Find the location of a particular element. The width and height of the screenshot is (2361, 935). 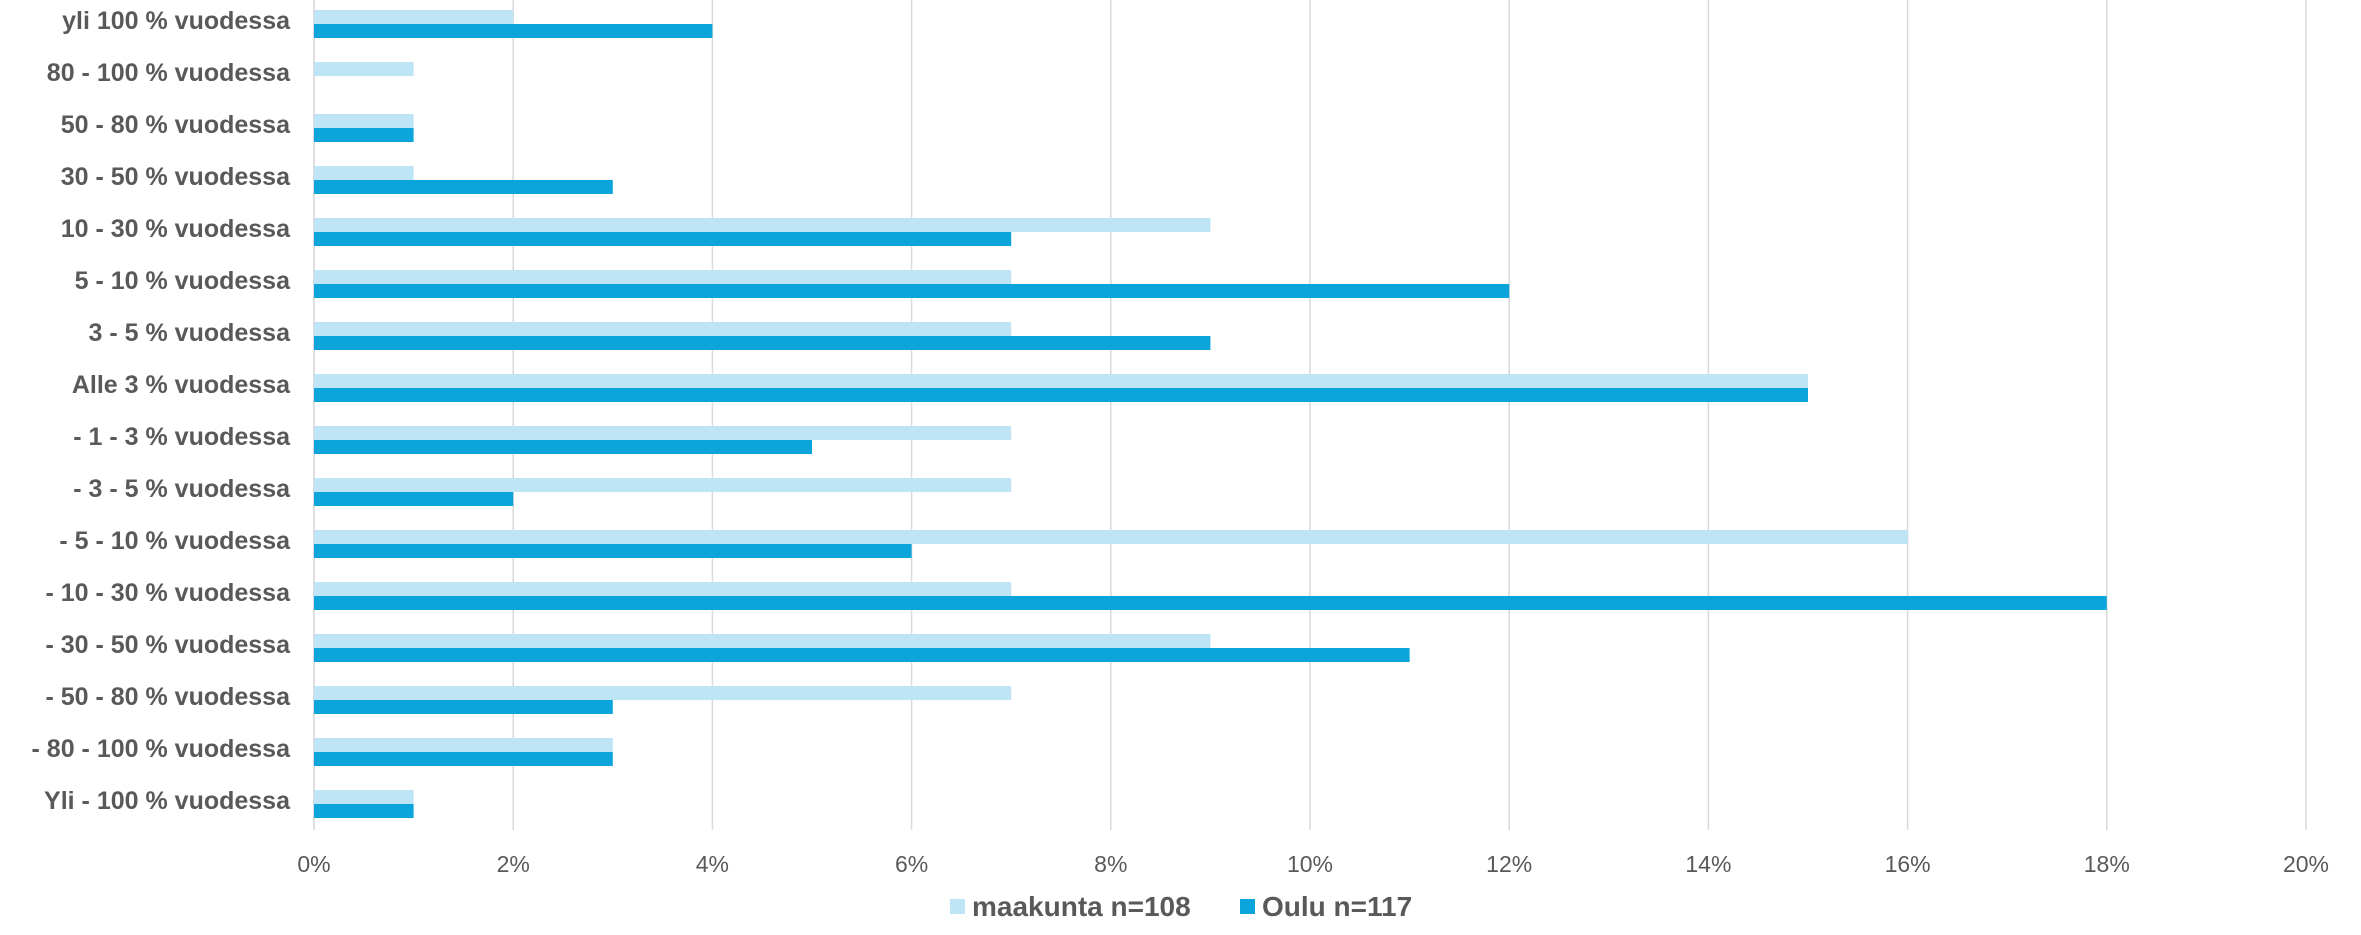

category-label: - 3 - 5 % vuodessa is located at coordinates (182, 489).